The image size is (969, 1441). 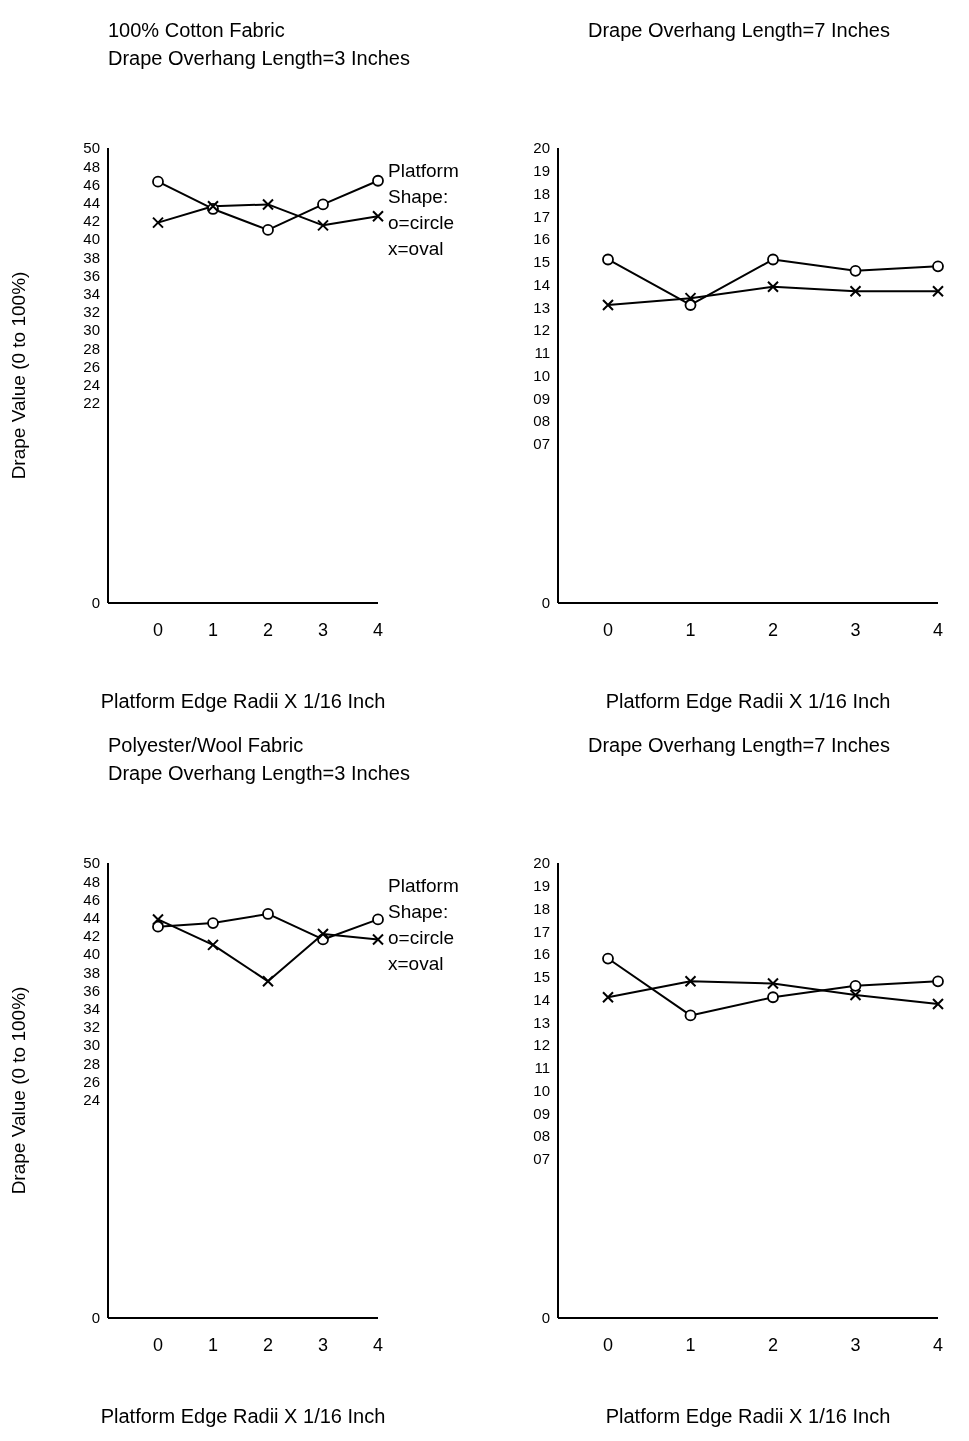 I want to click on y-tick-label: 22, so click(x=91, y=403).